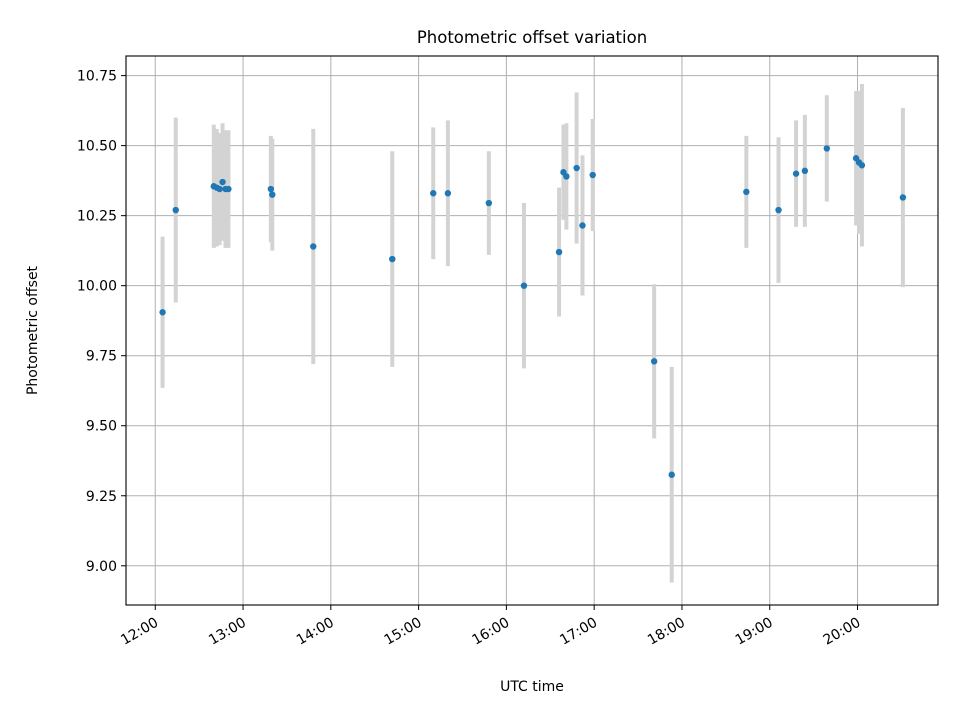 The image size is (960, 724). I want to click on y-tick-label: 9.75, so click(101, 357).